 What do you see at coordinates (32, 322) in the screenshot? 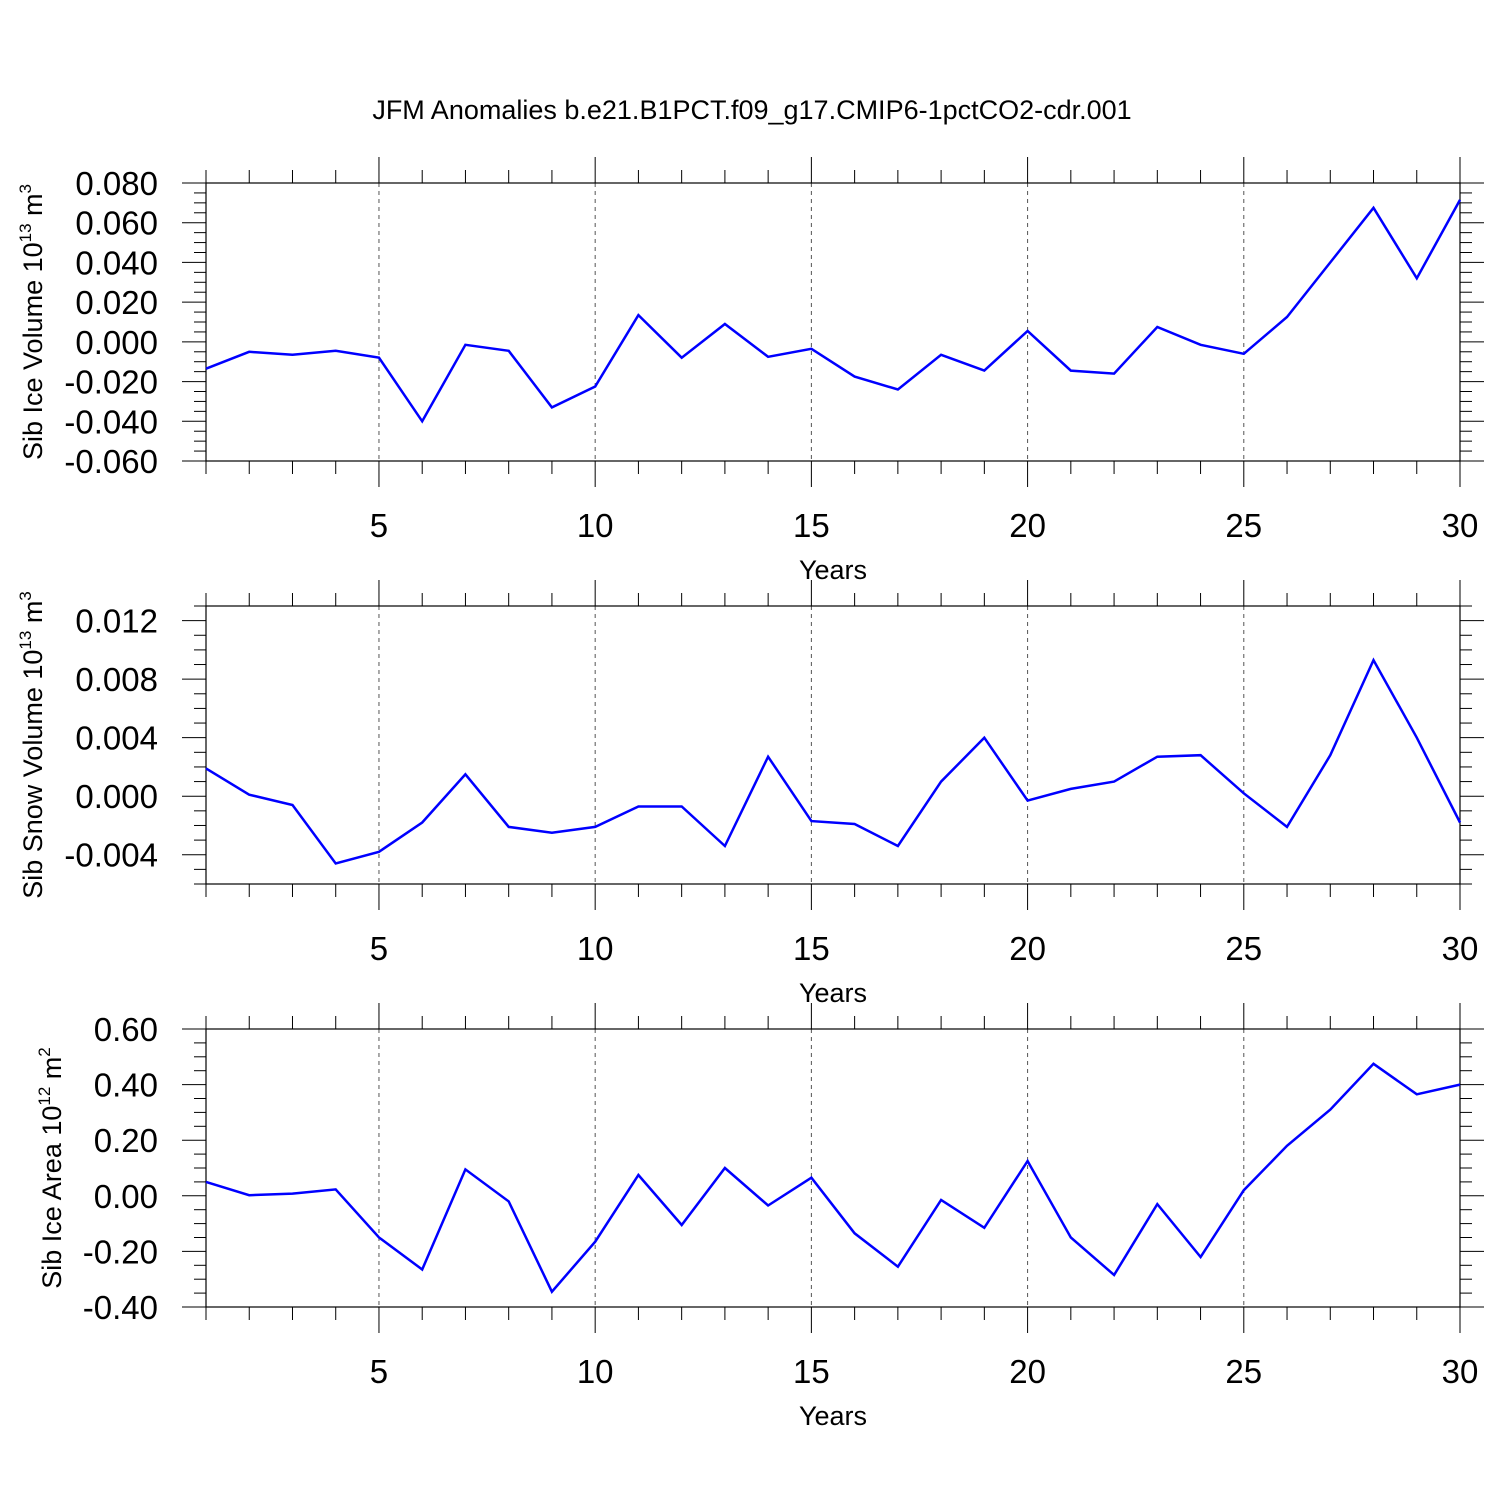
I see `y-axis-title: Sib Ice Volume 1013 m3` at bounding box center [32, 322].